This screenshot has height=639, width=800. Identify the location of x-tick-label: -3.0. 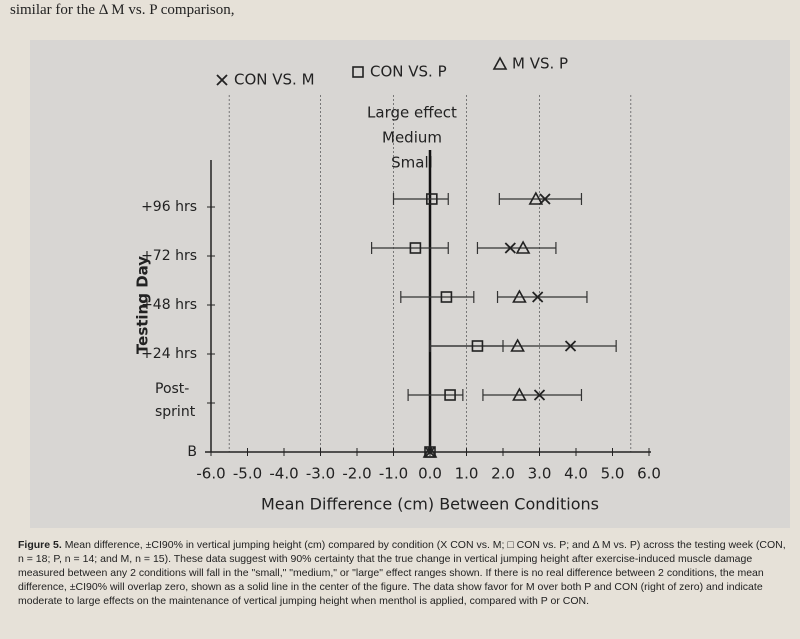
(320, 474).